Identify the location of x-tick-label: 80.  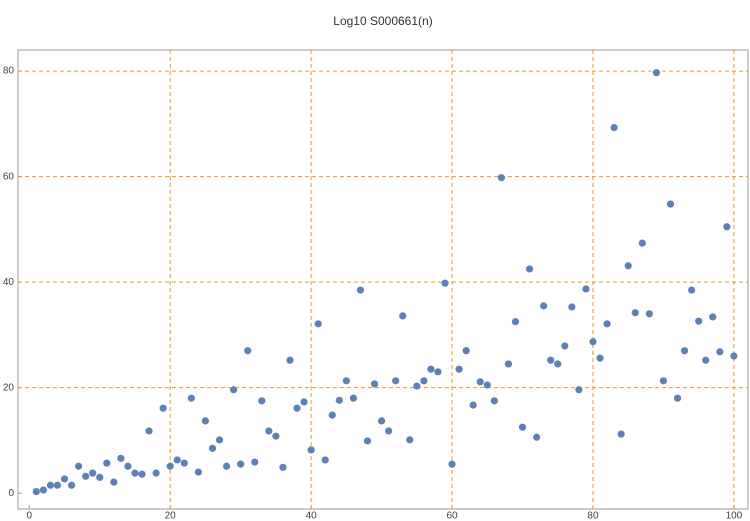
(593, 516).